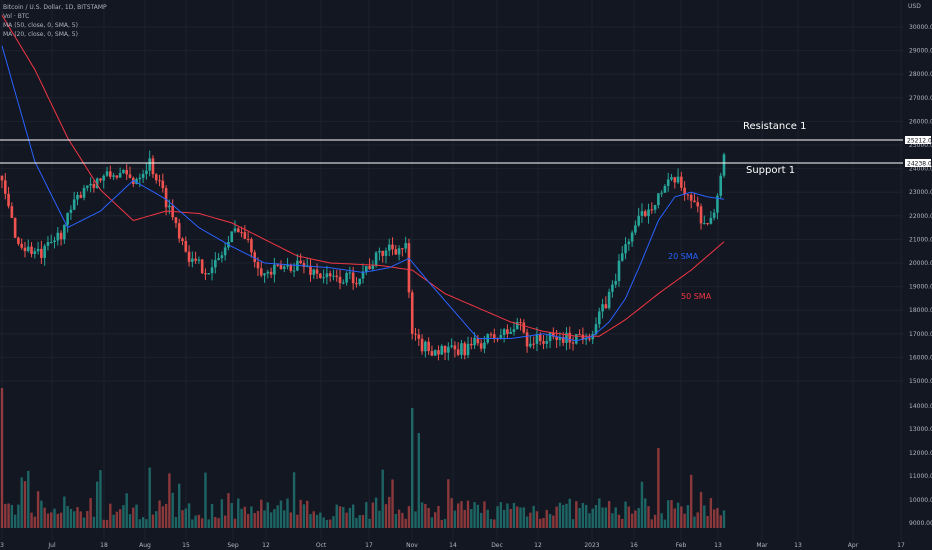 This screenshot has height=550, width=932. I want to click on volume-tick-label: 10000.00, so click(920, 500).